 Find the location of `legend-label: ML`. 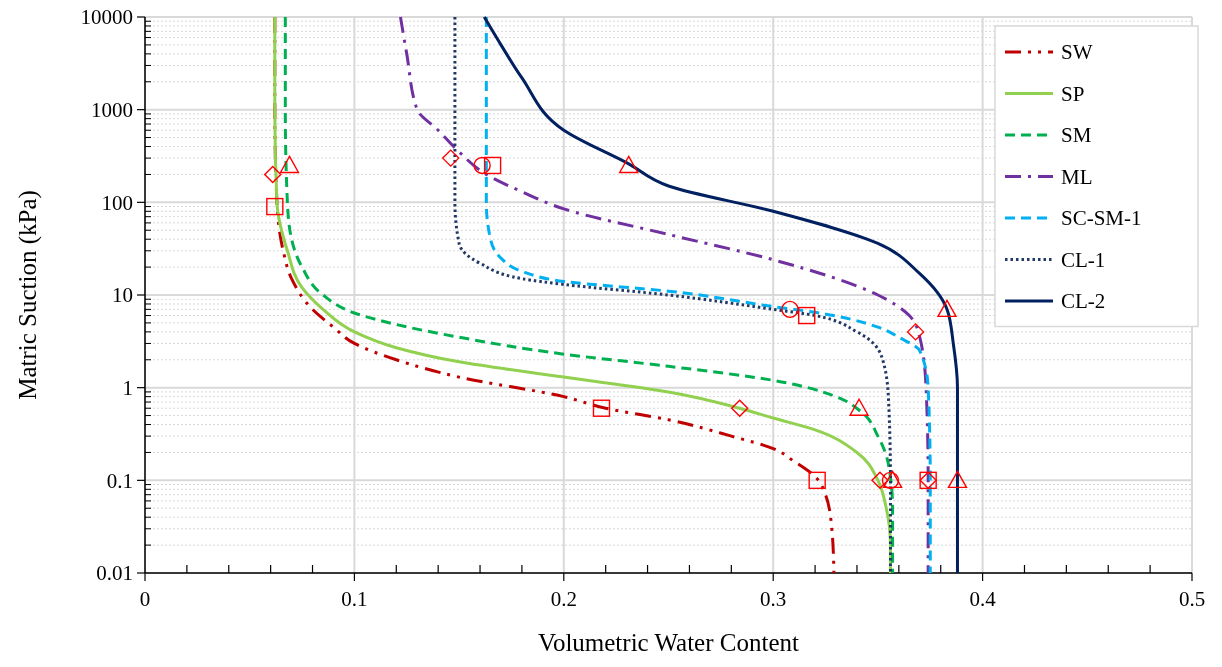

legend-label: ML is located at coordinates (1077, 176).